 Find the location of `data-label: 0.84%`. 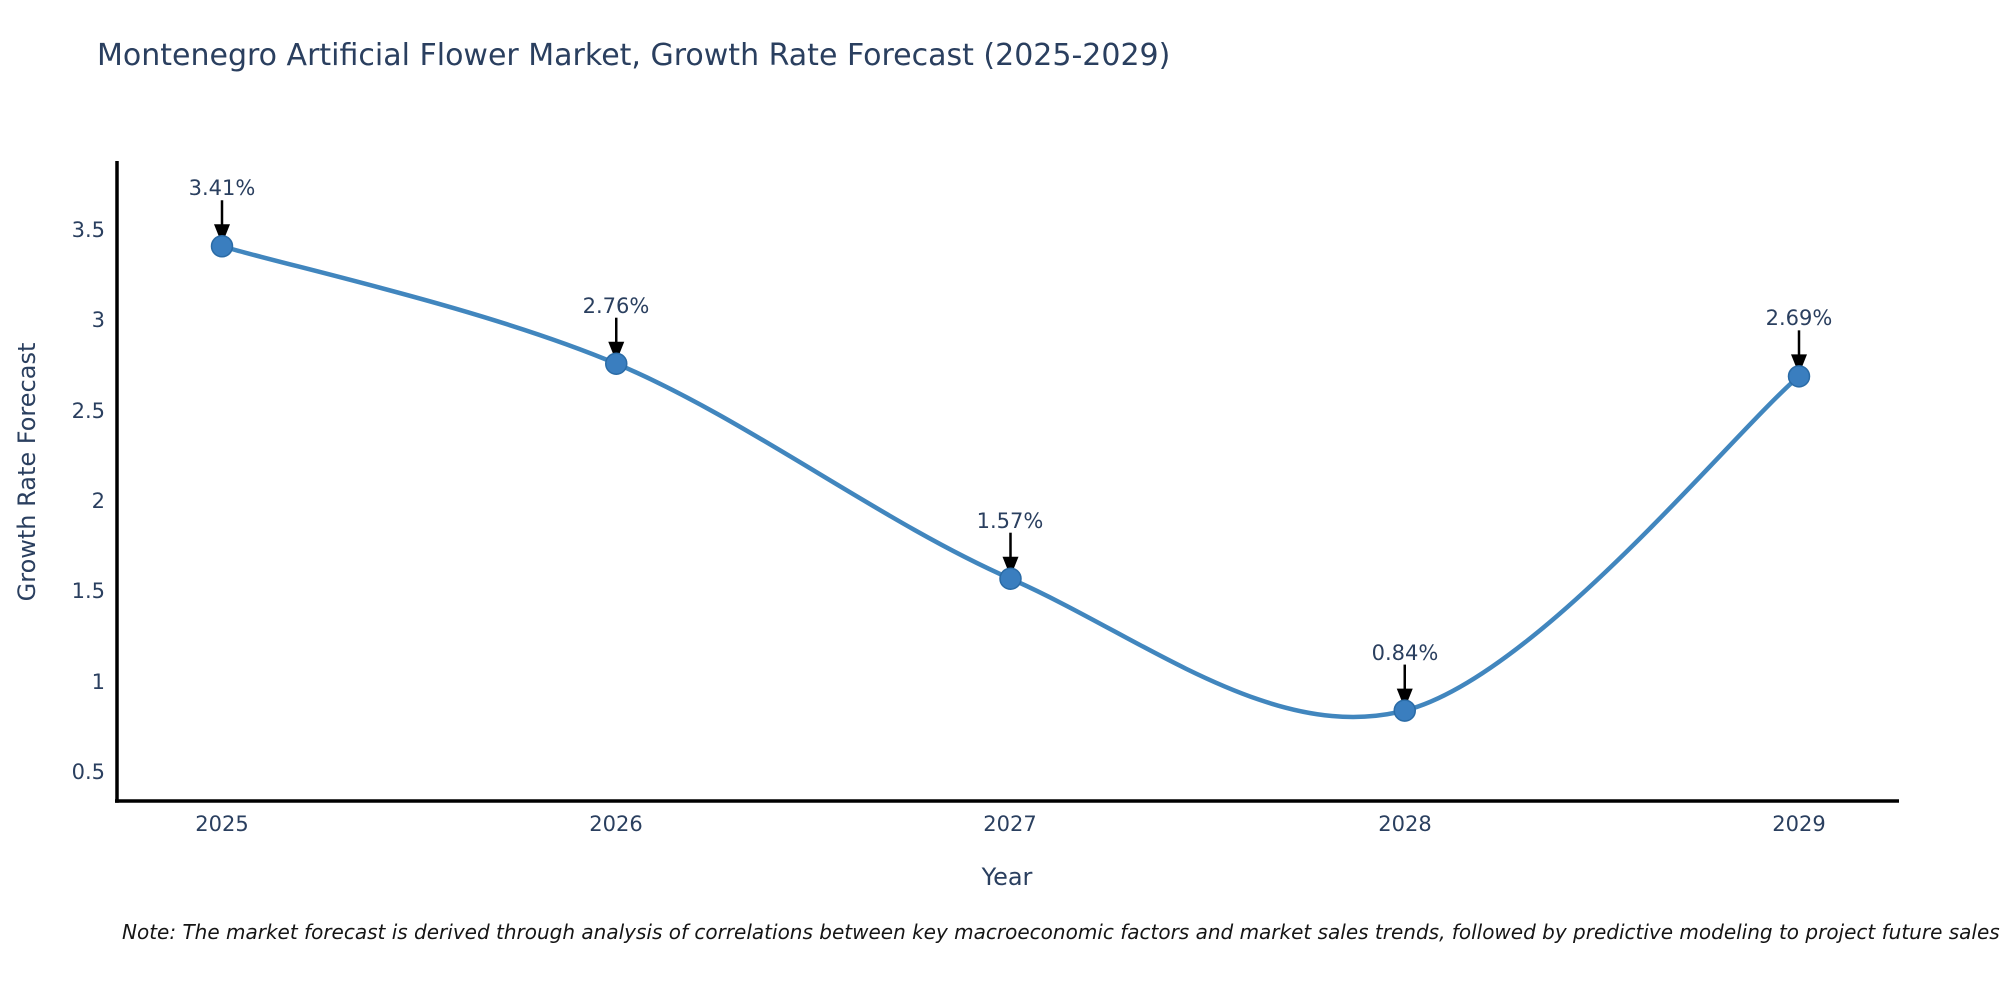

data-label: 0.84% is located at coordinates (1405, 653).